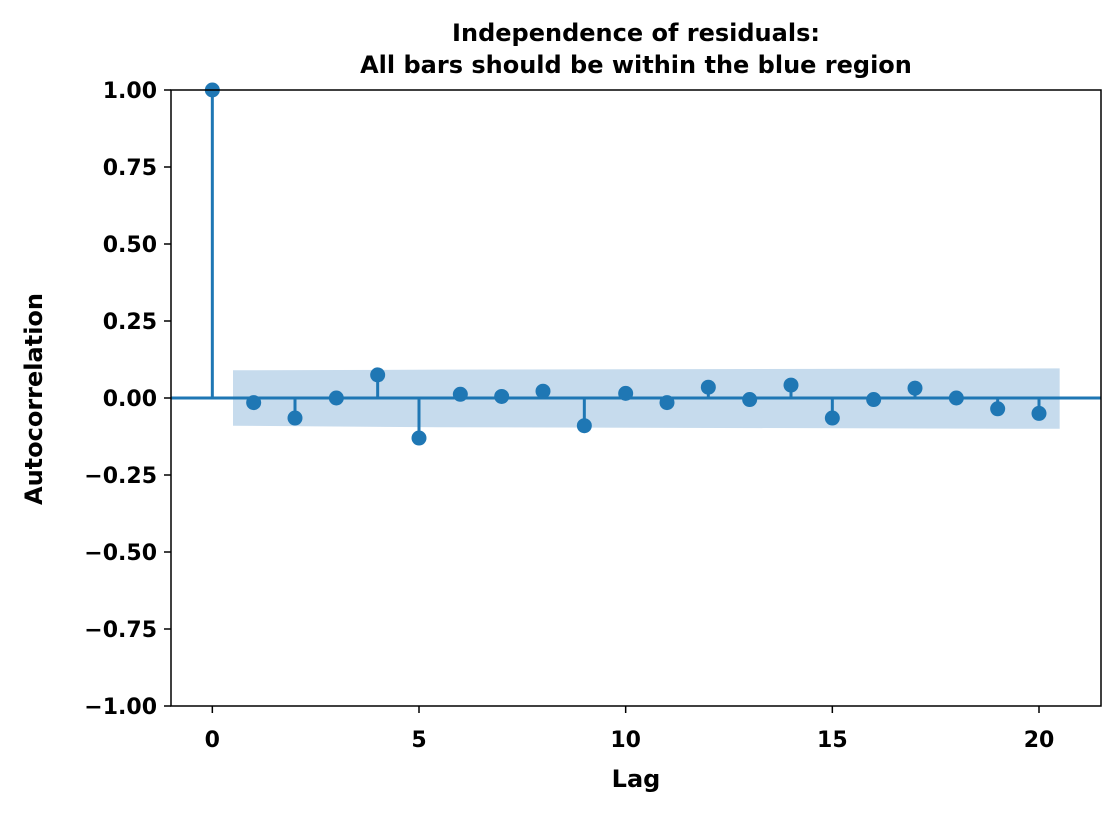 The height and width of the screenshot is (813, 1120). What do you see at coordinates (34, 399) in the screenshot?
I see `y-axis-label: Autocorrelation` at bounding box center [34, 399].